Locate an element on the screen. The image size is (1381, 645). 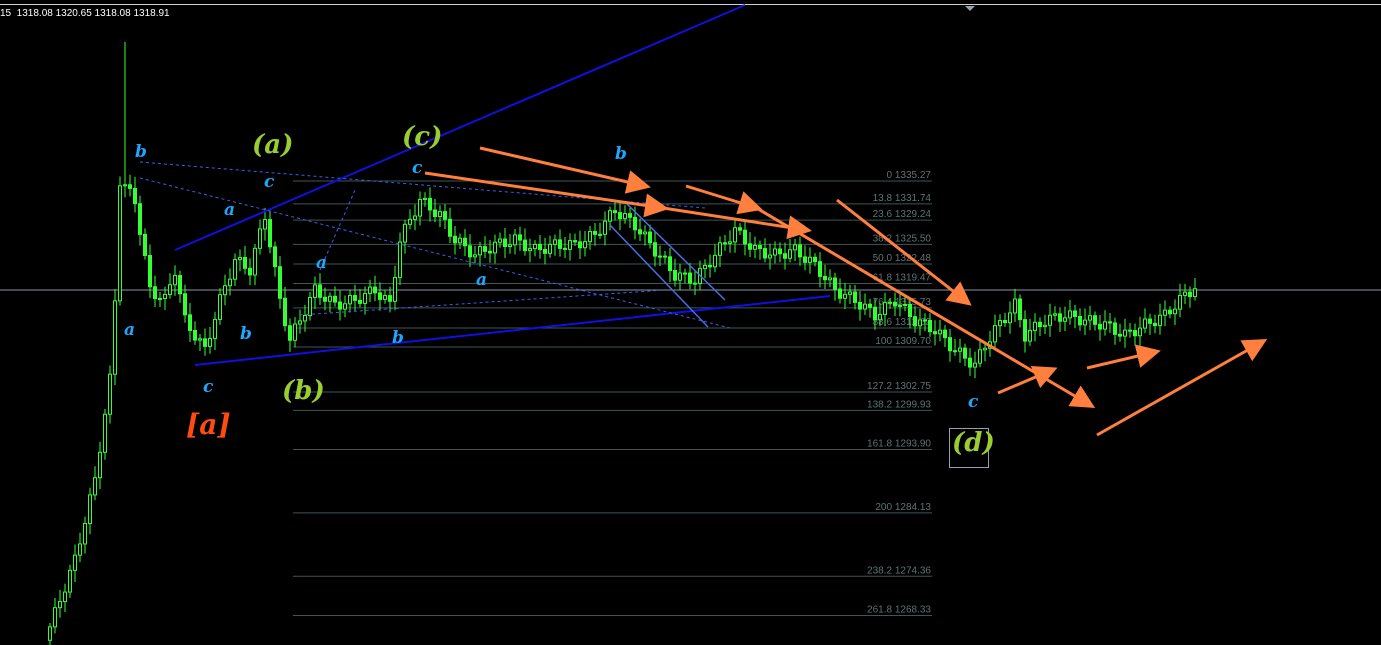
lower-trend-line is located at coordinates (512, 330).